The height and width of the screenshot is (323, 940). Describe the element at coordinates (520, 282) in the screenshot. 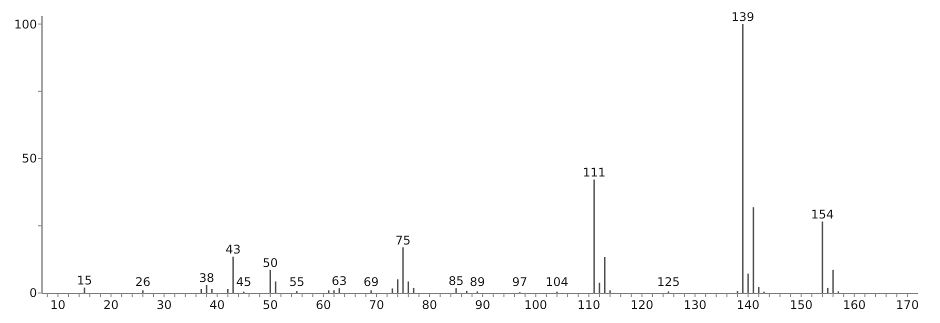

I see `annotation: 97` at that location.